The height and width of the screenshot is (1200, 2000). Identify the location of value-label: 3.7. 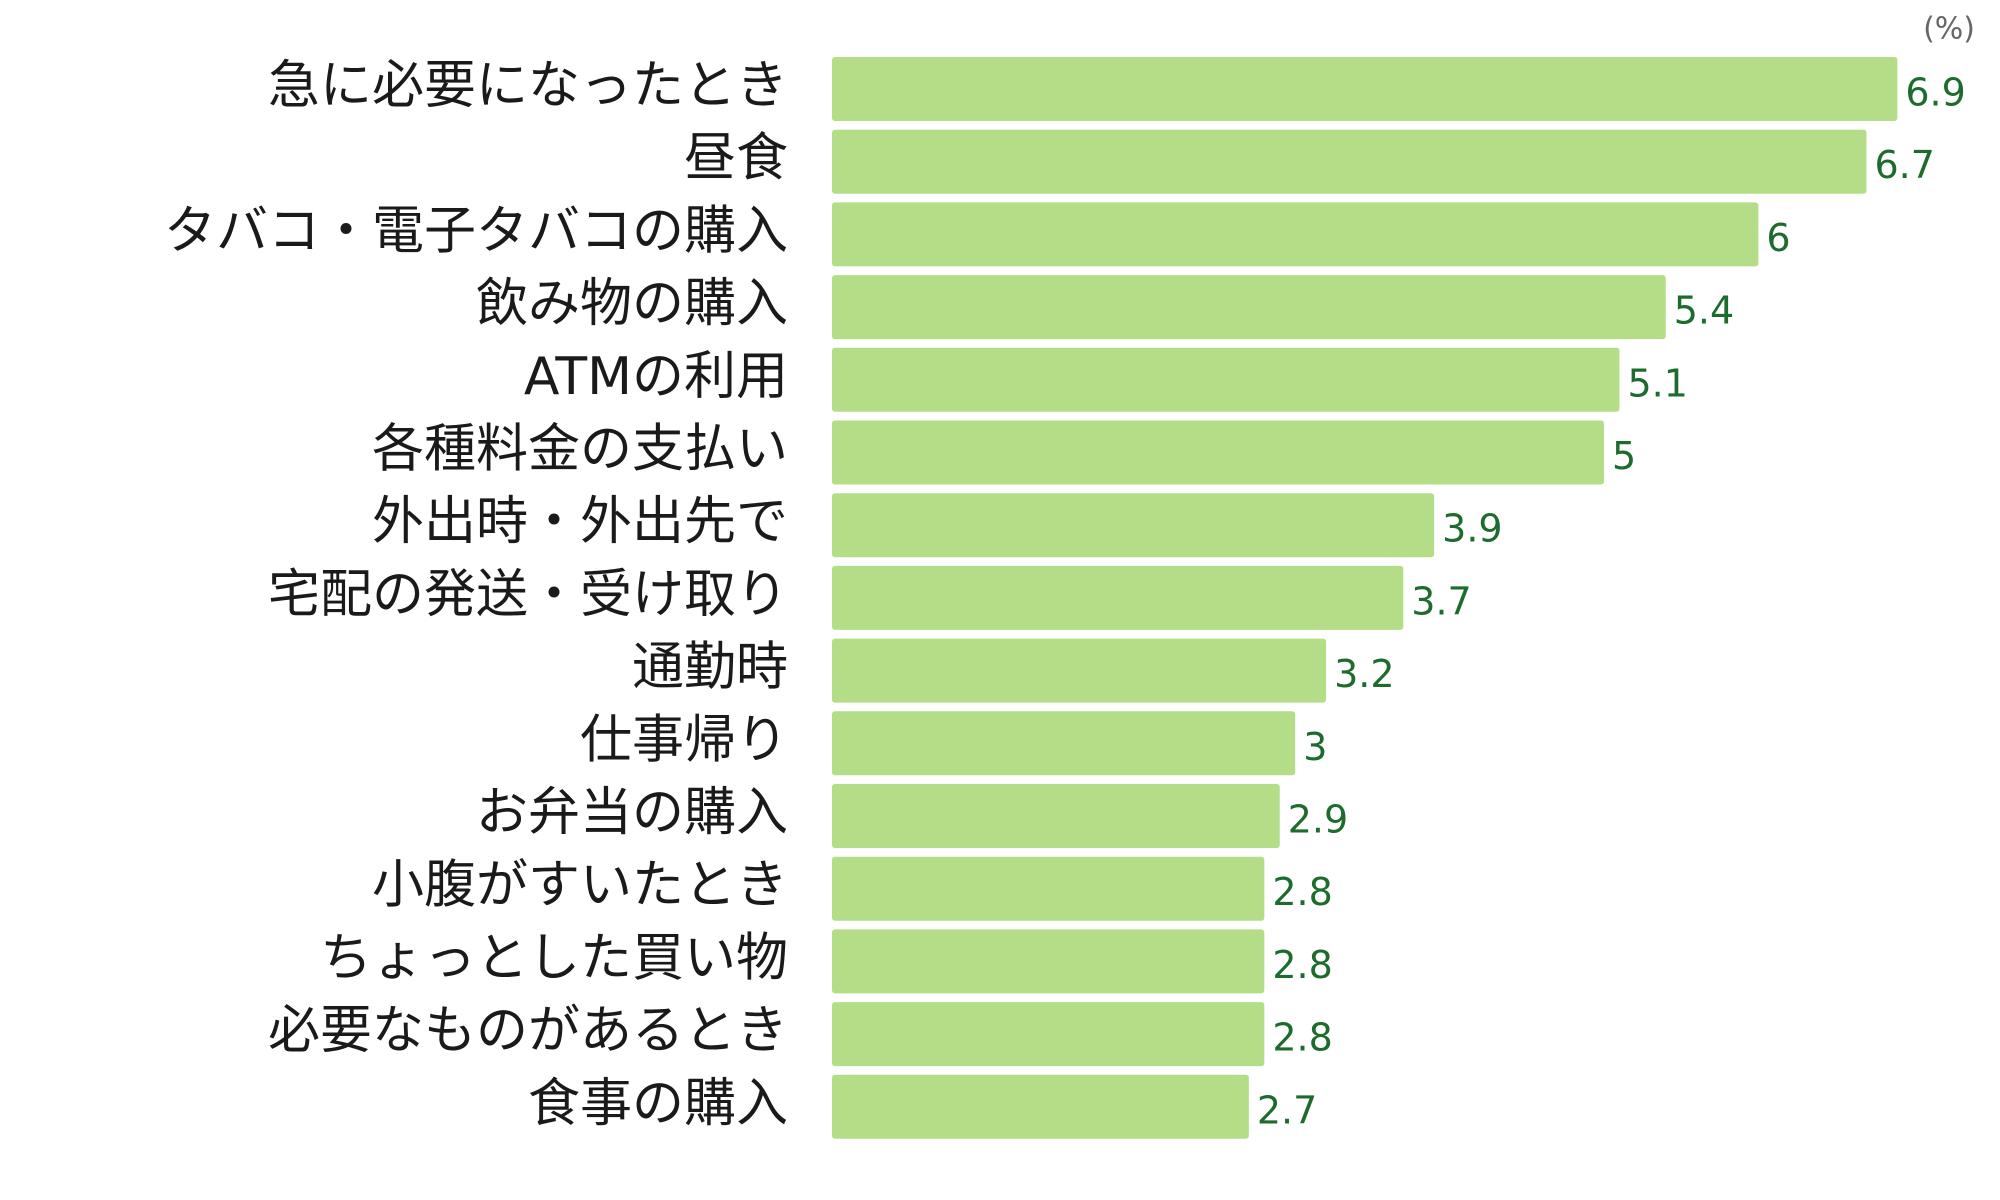
(1441, 601).